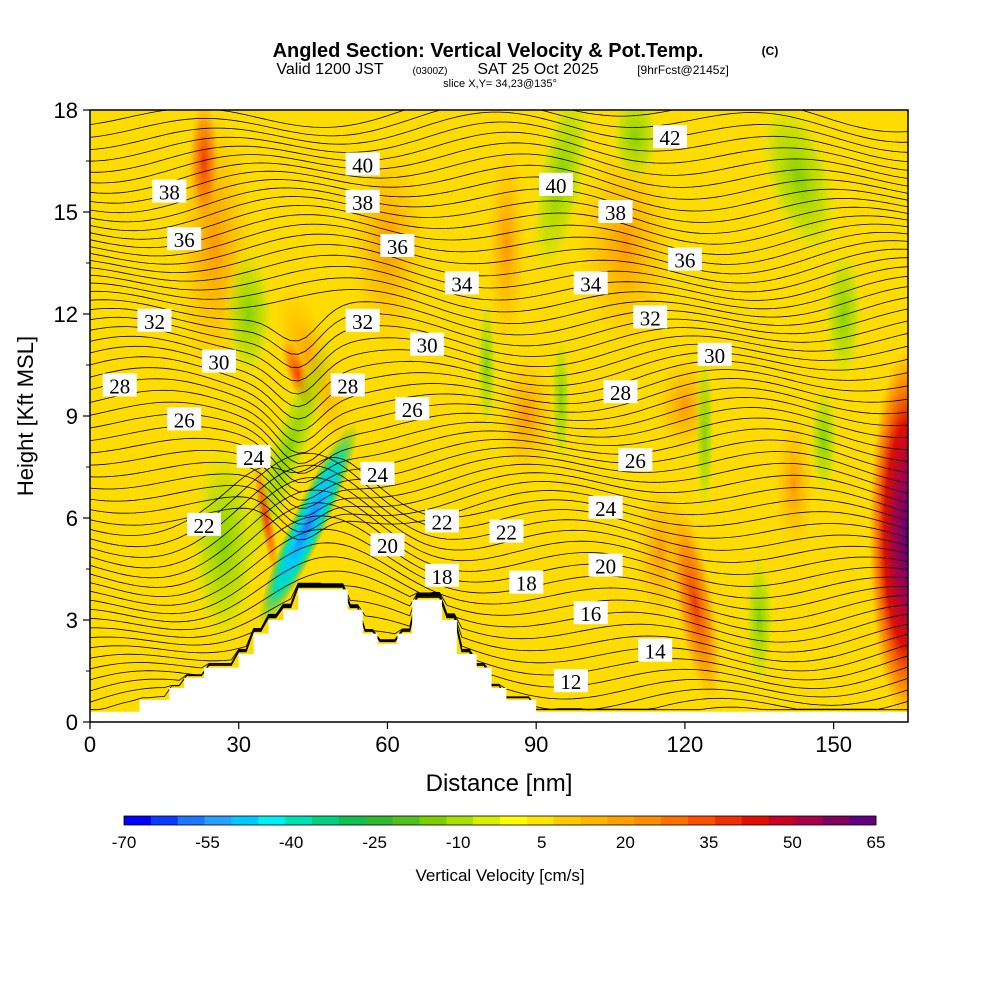  I want to click on theta-label-text: 38, so click(362, 203).